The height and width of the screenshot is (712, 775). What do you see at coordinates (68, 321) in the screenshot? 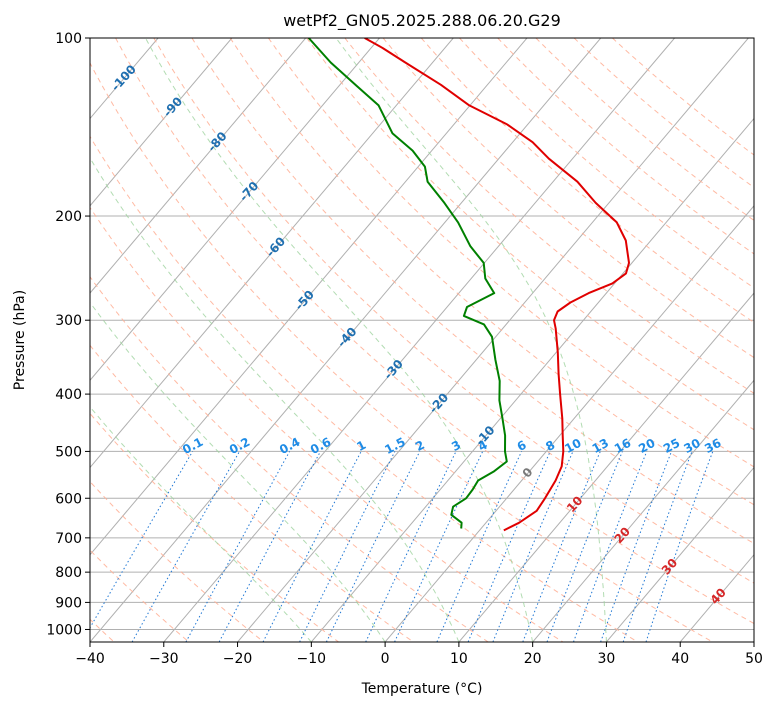
I see `y-tick-label: 300` at bounding box center [68, 321].